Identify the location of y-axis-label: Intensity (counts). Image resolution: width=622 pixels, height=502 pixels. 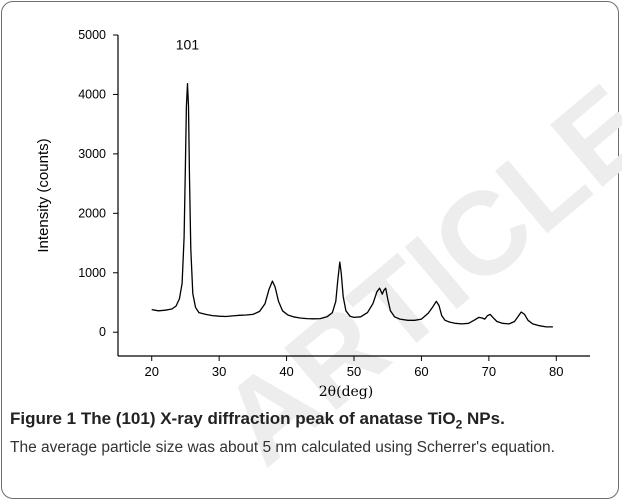
(43, 195).